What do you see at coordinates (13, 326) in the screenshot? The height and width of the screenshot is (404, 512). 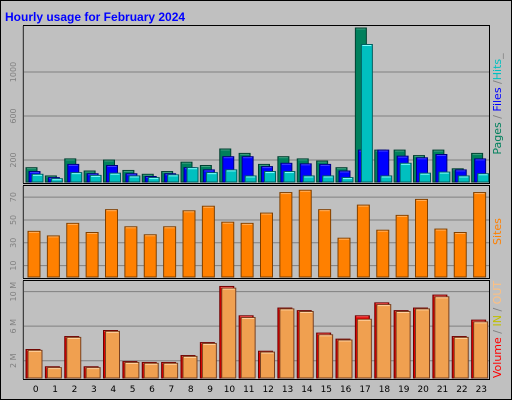 I see `y-tick-label: 6 M` at bounding box center [13, 326].